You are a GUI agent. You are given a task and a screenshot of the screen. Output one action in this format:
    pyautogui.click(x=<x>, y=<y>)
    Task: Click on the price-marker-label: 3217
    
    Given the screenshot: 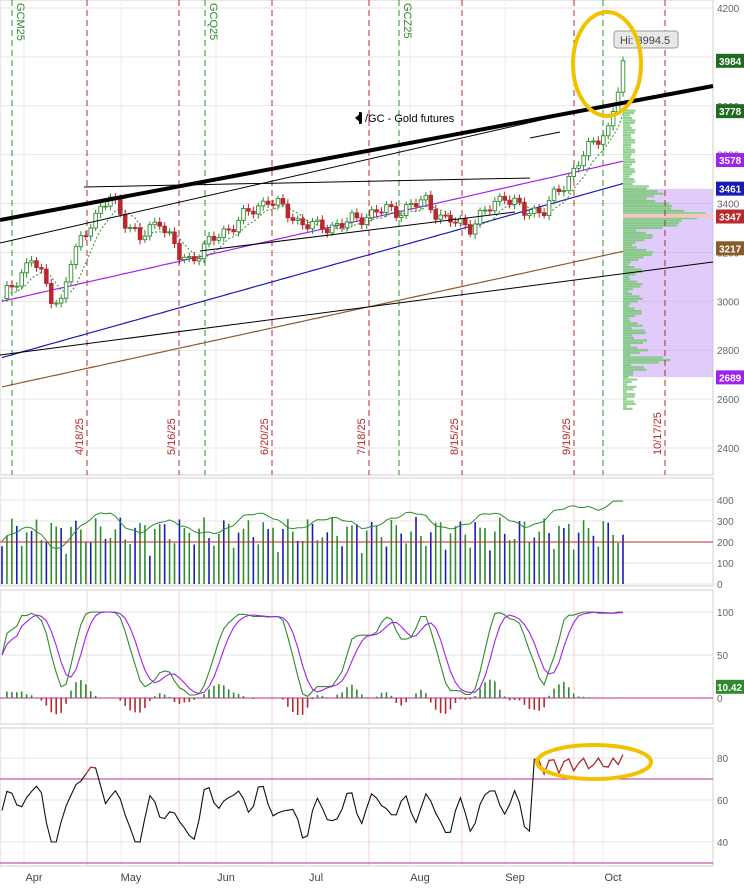 What is the action you would take?
    pyautogui.click(x=730, y=249)
    